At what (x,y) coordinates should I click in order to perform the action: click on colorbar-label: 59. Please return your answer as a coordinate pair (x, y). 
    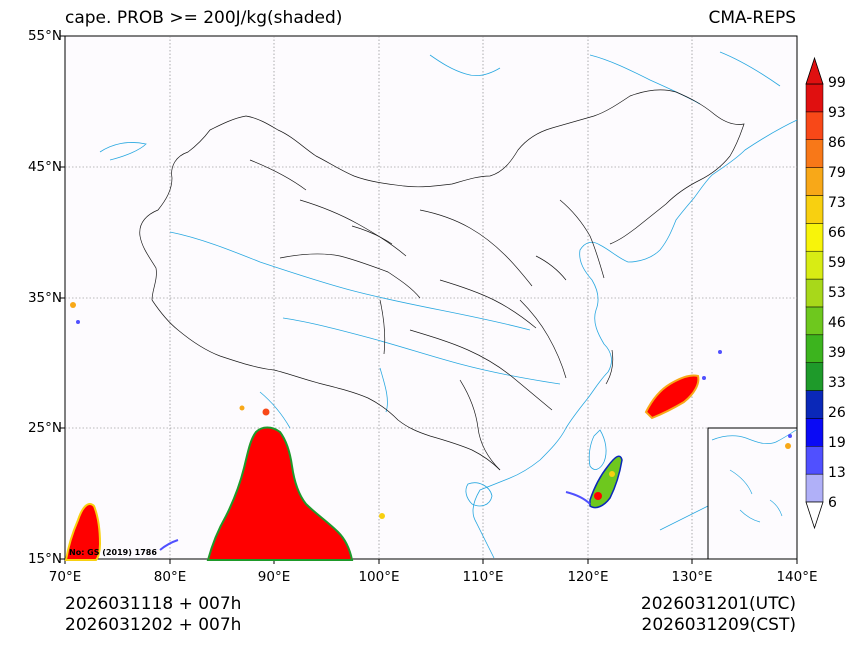
    Looking at the image, I should click on (837, 263).